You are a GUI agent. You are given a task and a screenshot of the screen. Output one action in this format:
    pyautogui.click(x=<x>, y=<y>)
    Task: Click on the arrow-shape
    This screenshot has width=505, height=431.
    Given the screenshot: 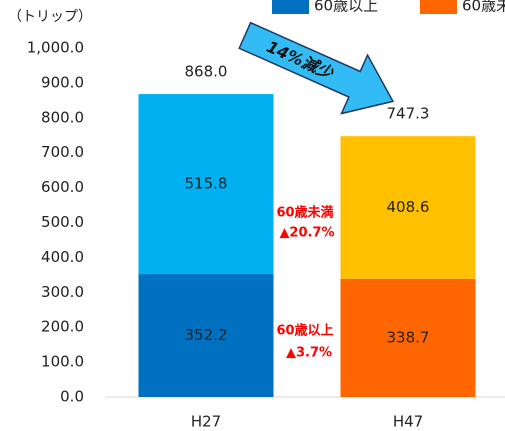 What is the action you would take?
    pyautogui.click(x=316, y=68)
    